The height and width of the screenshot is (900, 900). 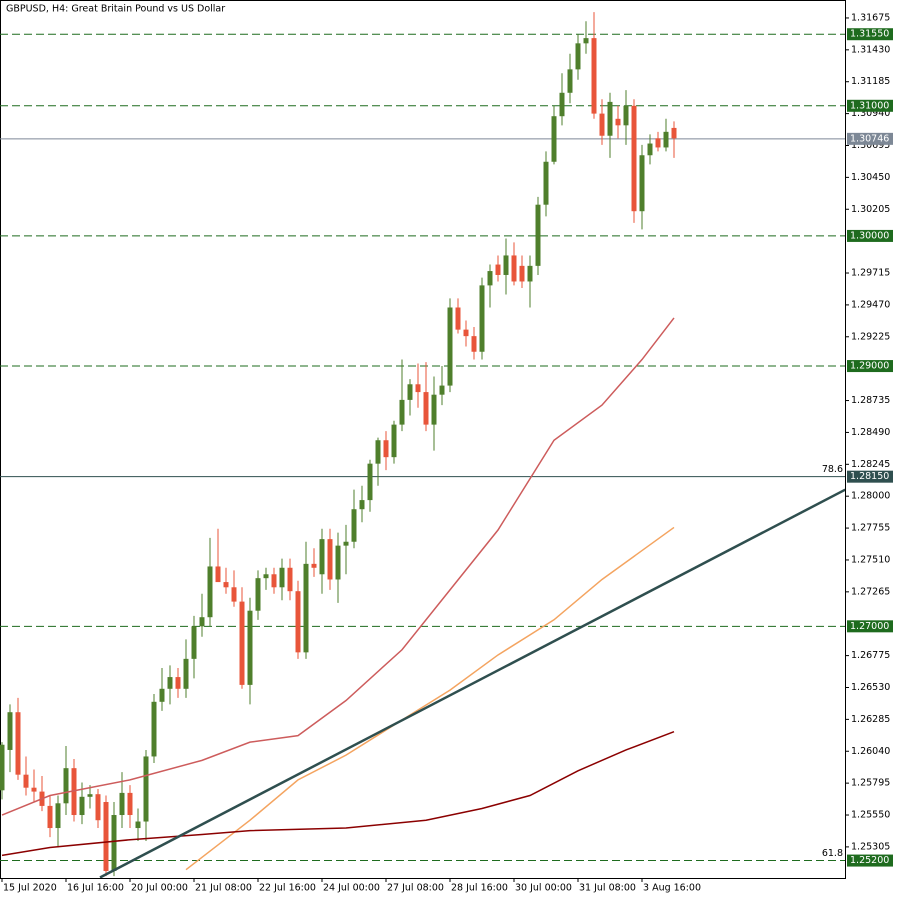 What do you see at coordinates (870, 687) in the screenshot?
I see `y-tick-label: 1.26530` at bounding box center [870, 687].